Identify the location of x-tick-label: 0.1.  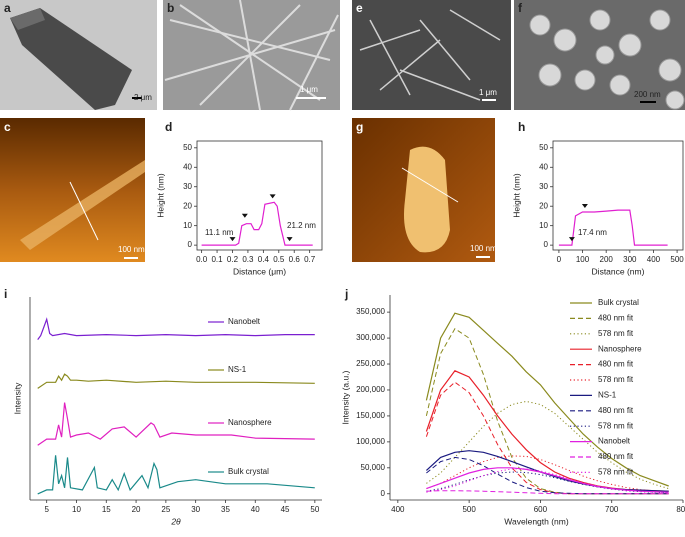
(217, 259).